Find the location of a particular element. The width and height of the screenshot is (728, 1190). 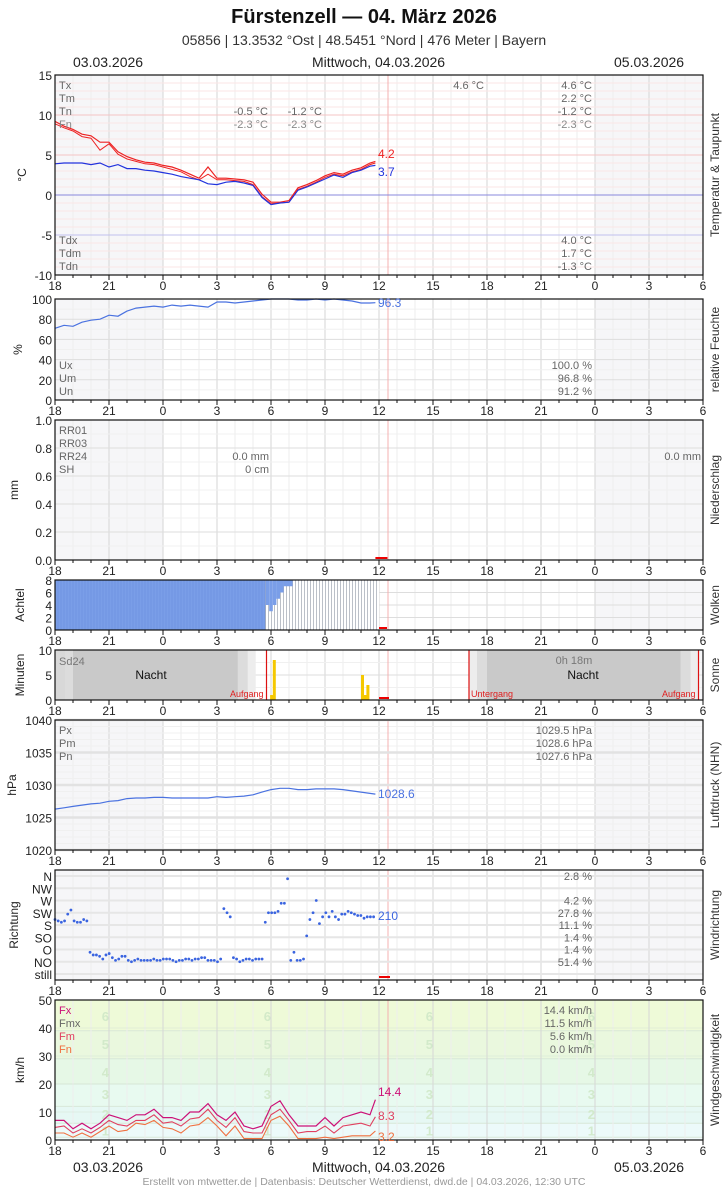

panel-title: Temperatur & Taupunkt is located at coordinates (715, 174).